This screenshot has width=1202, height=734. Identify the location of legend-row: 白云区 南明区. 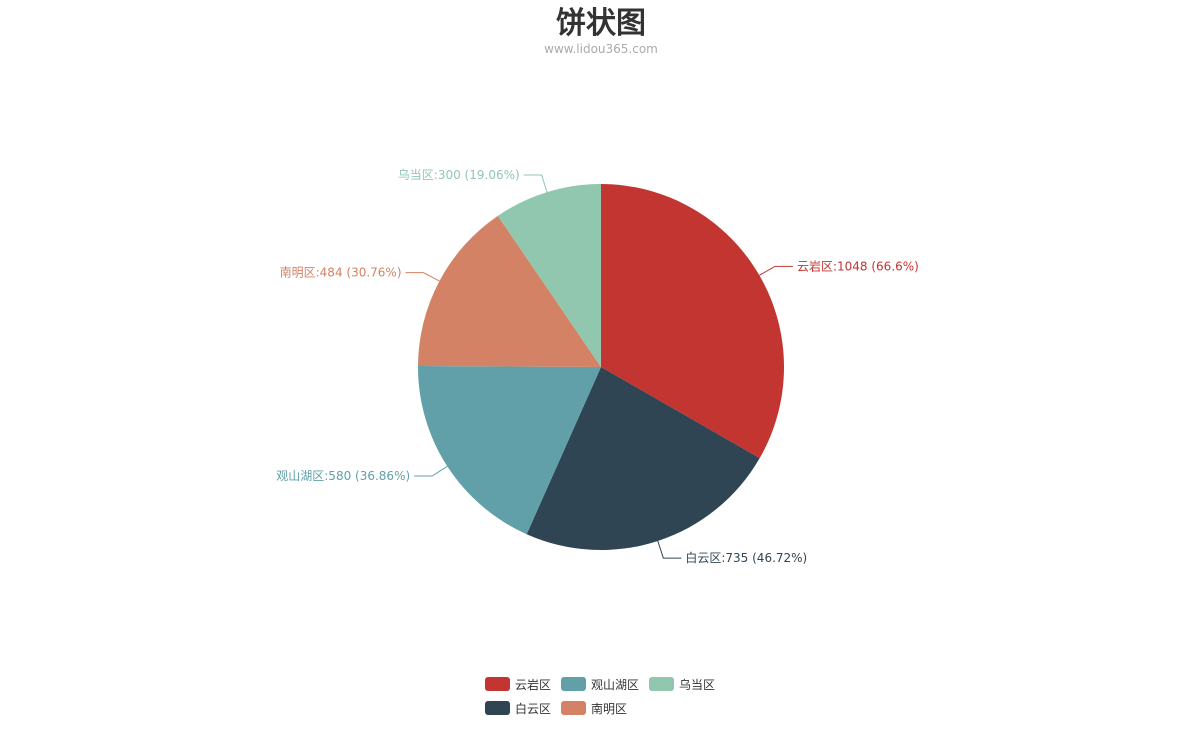
(615, 708).